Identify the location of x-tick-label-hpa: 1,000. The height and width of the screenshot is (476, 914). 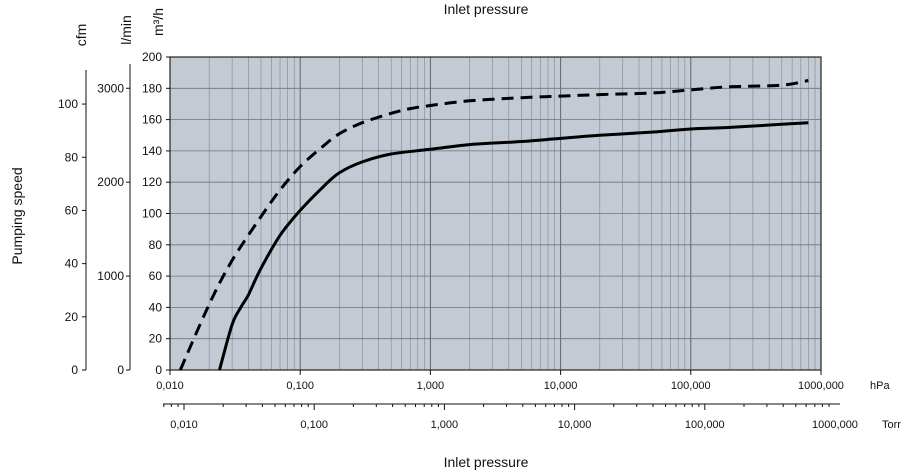
(431, 386).